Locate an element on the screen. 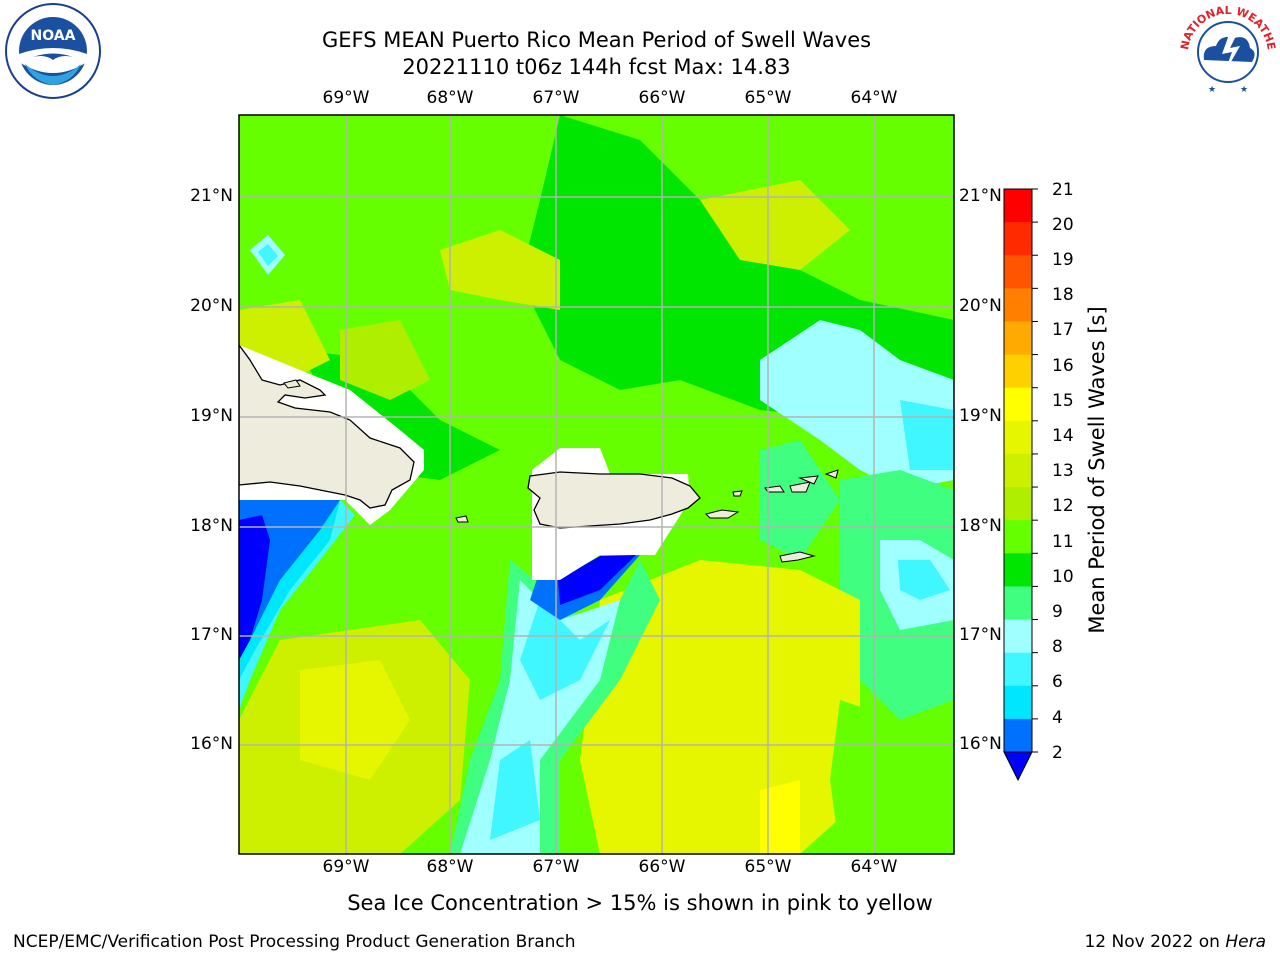 Image resolution: width=1280 pixels, height=960 pixels. colorbar-tick: 20 is located at coordinates (1063, 225).